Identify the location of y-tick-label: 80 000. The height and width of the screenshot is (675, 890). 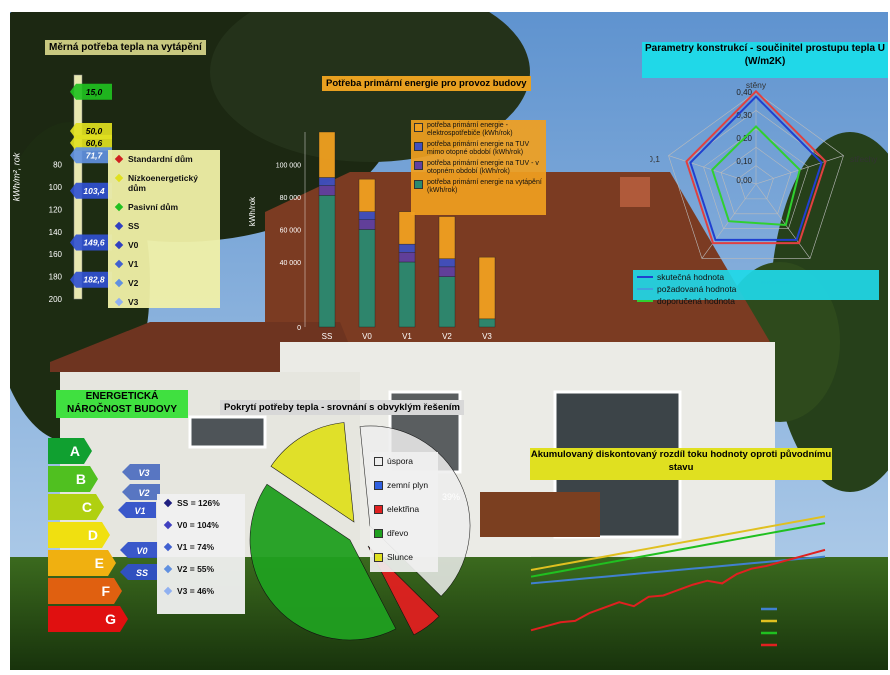
(291, 198).